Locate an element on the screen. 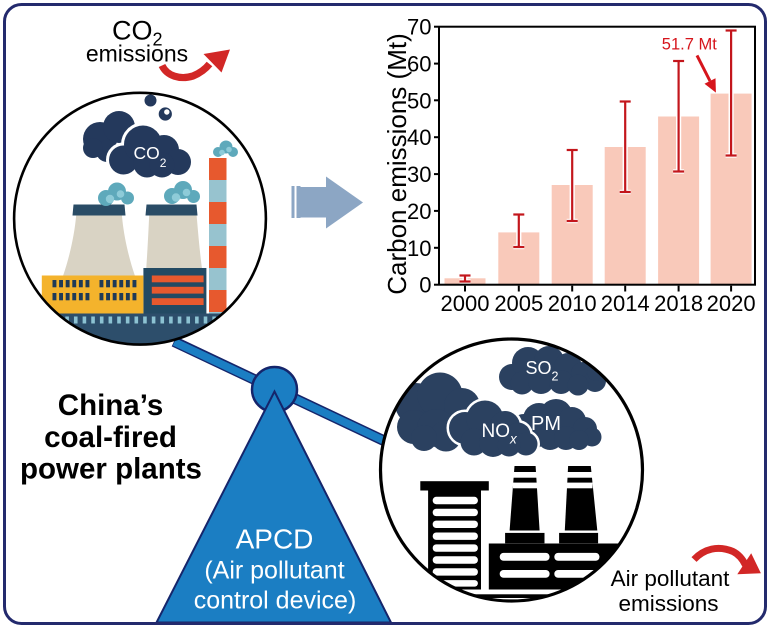 The image size is (770, 627). svg-text: 70 is located at coordinates (419, 27).